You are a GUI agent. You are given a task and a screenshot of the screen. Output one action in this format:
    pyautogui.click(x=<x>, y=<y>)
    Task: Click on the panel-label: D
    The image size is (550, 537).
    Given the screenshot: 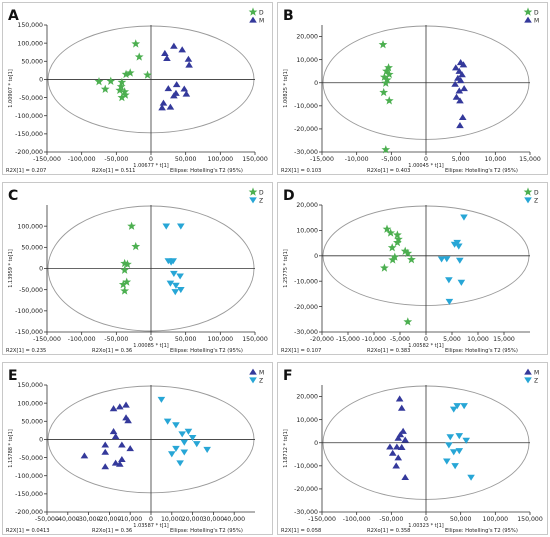 What is the action you would take?
    pyautogui.click(x=289, y=196)
    